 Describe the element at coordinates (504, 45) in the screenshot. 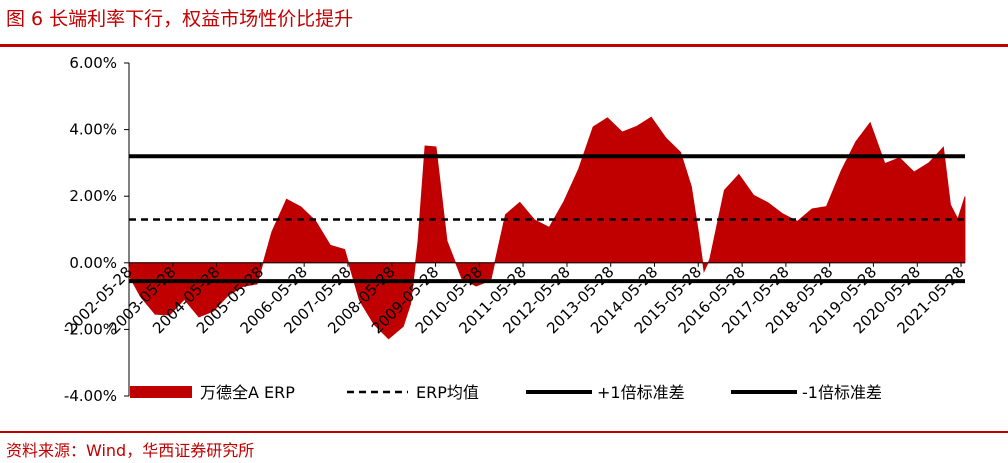

I see `title-divider` at that location.